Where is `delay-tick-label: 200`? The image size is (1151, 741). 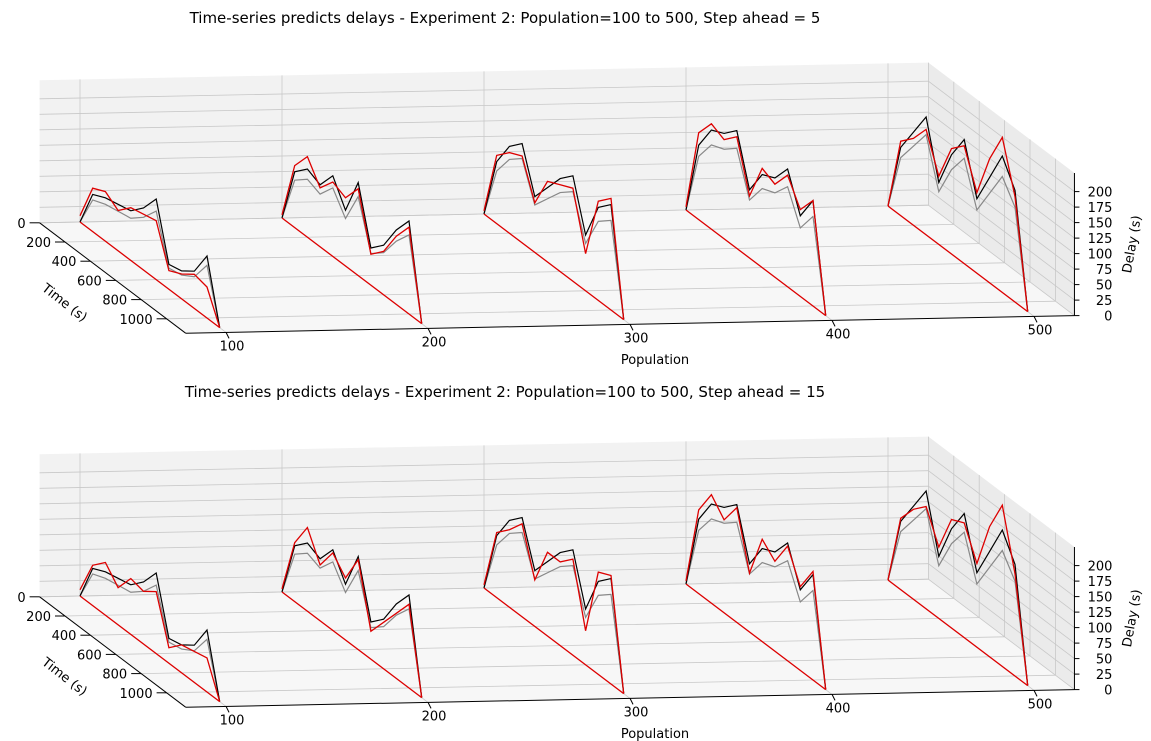 delay-tick-label: 200 is located at coordinates (1100, 193).